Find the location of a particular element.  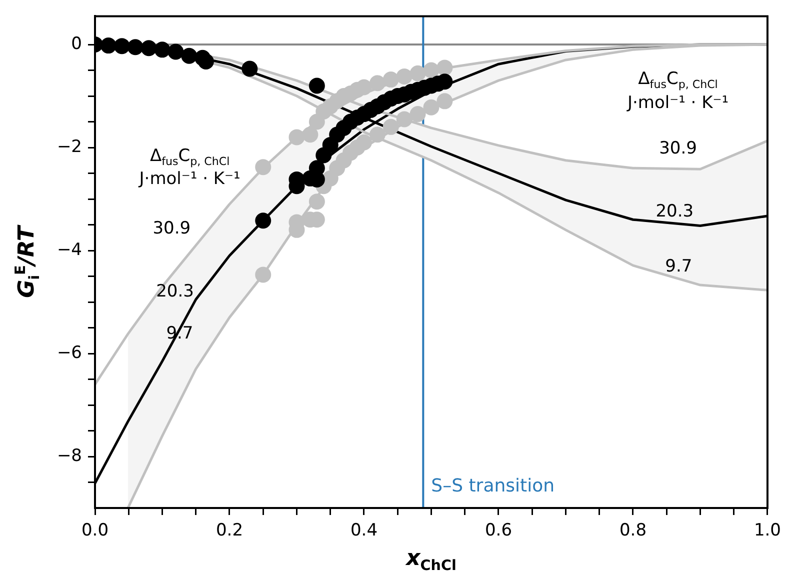

x-tick-label: 0.0 is located at coordinates (95, 530).